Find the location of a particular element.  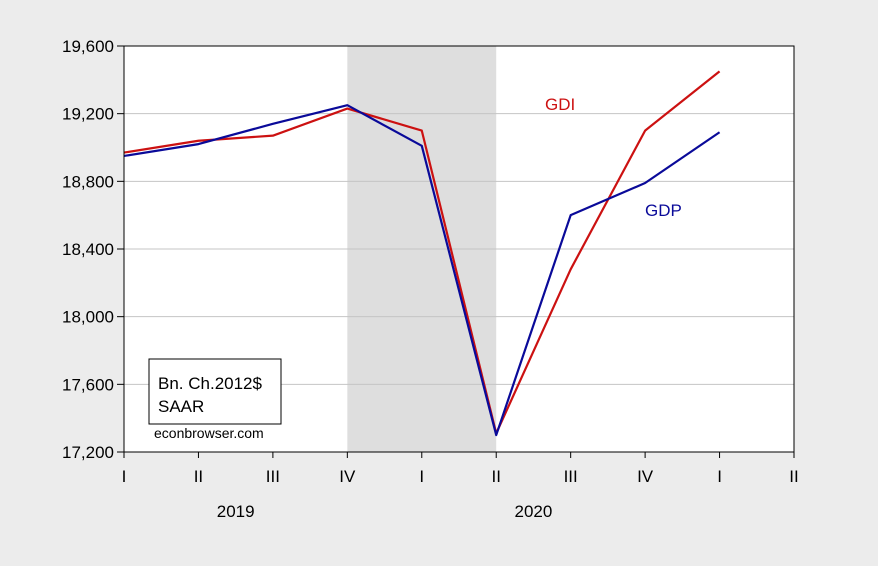

y-tick-label: 18,000 is located at coordinates (88, 317).